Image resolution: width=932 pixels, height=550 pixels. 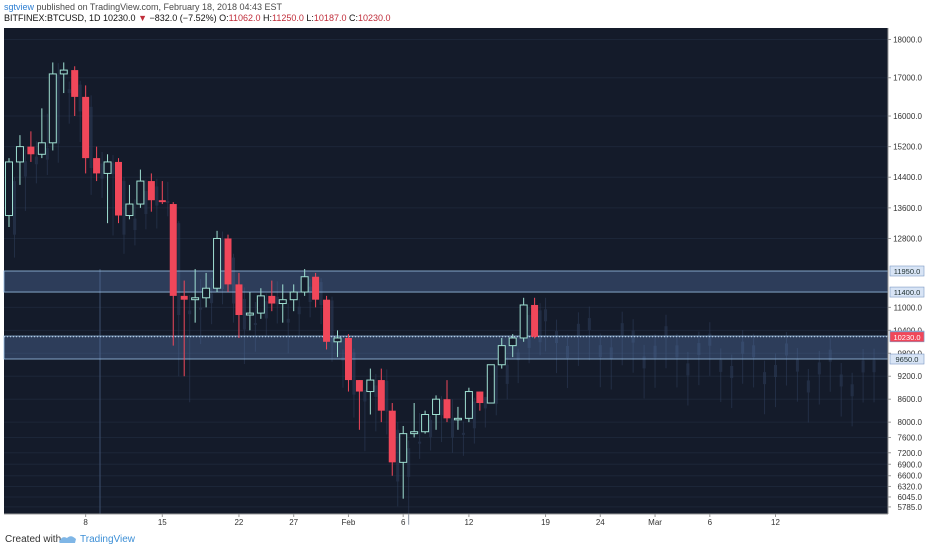 I want to click on y-tick-label: 17000.0, so click(x=907, y=78).